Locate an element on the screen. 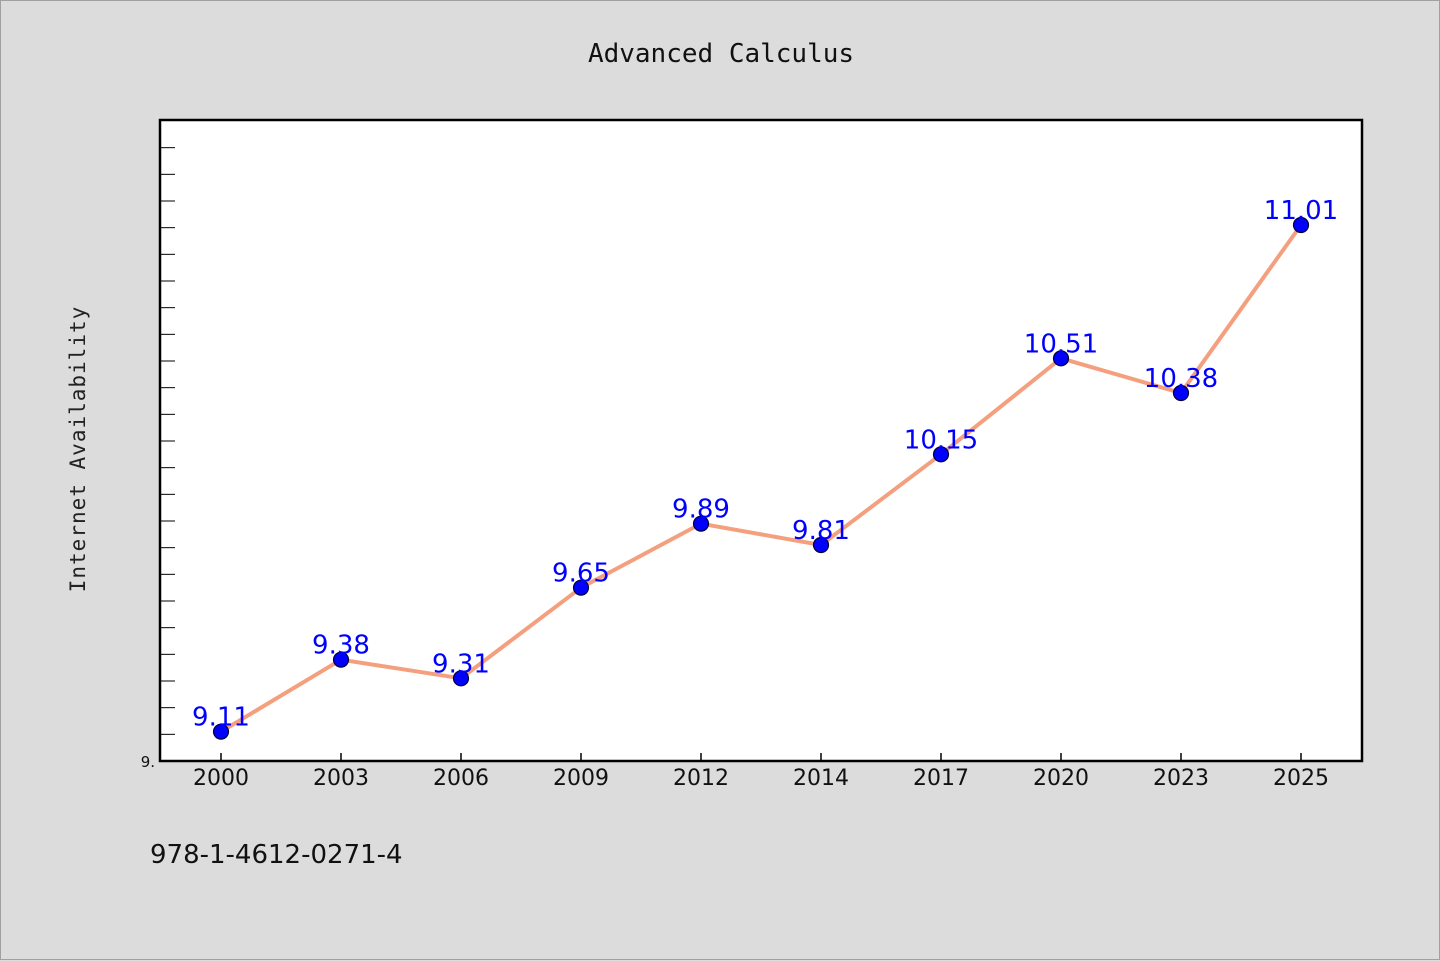 This screenshot has width=1440, height=961. x-axis-ticks: 2000 2003 2006 2009 2012 2014 2017 2020 2023 2025 is located at coordinates (761, 772).